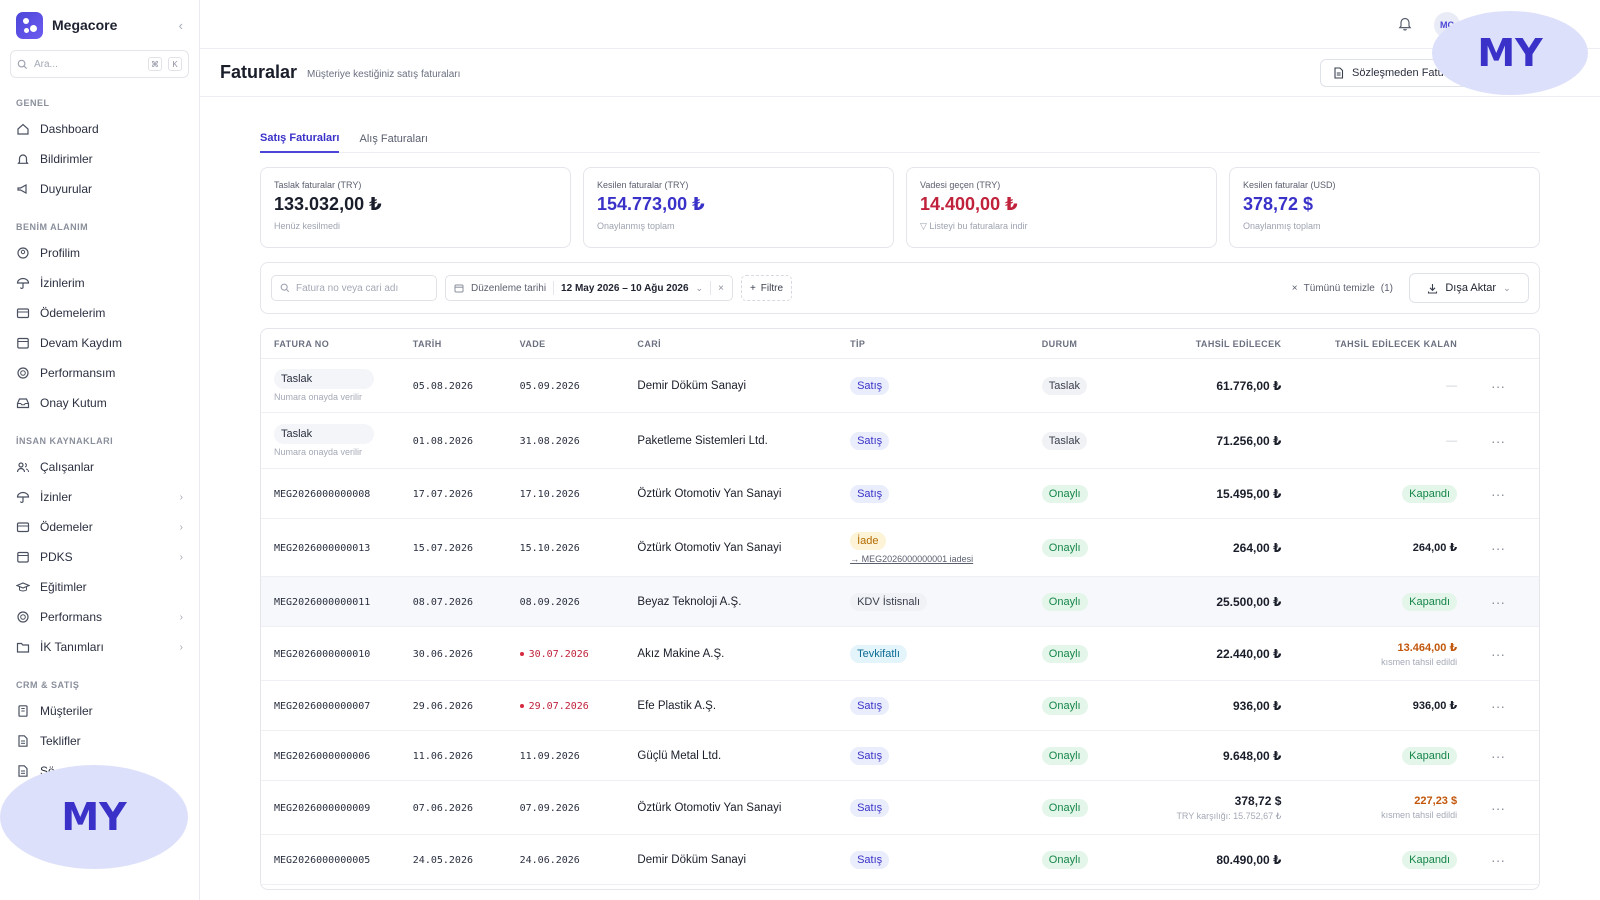 The height and width of the screenshot is (900, 1600). What do you see at coordinates (99, 253) in the screenshot?
I see `sidebar-item-profilim: Profilim` at bounding box center [99, 253].